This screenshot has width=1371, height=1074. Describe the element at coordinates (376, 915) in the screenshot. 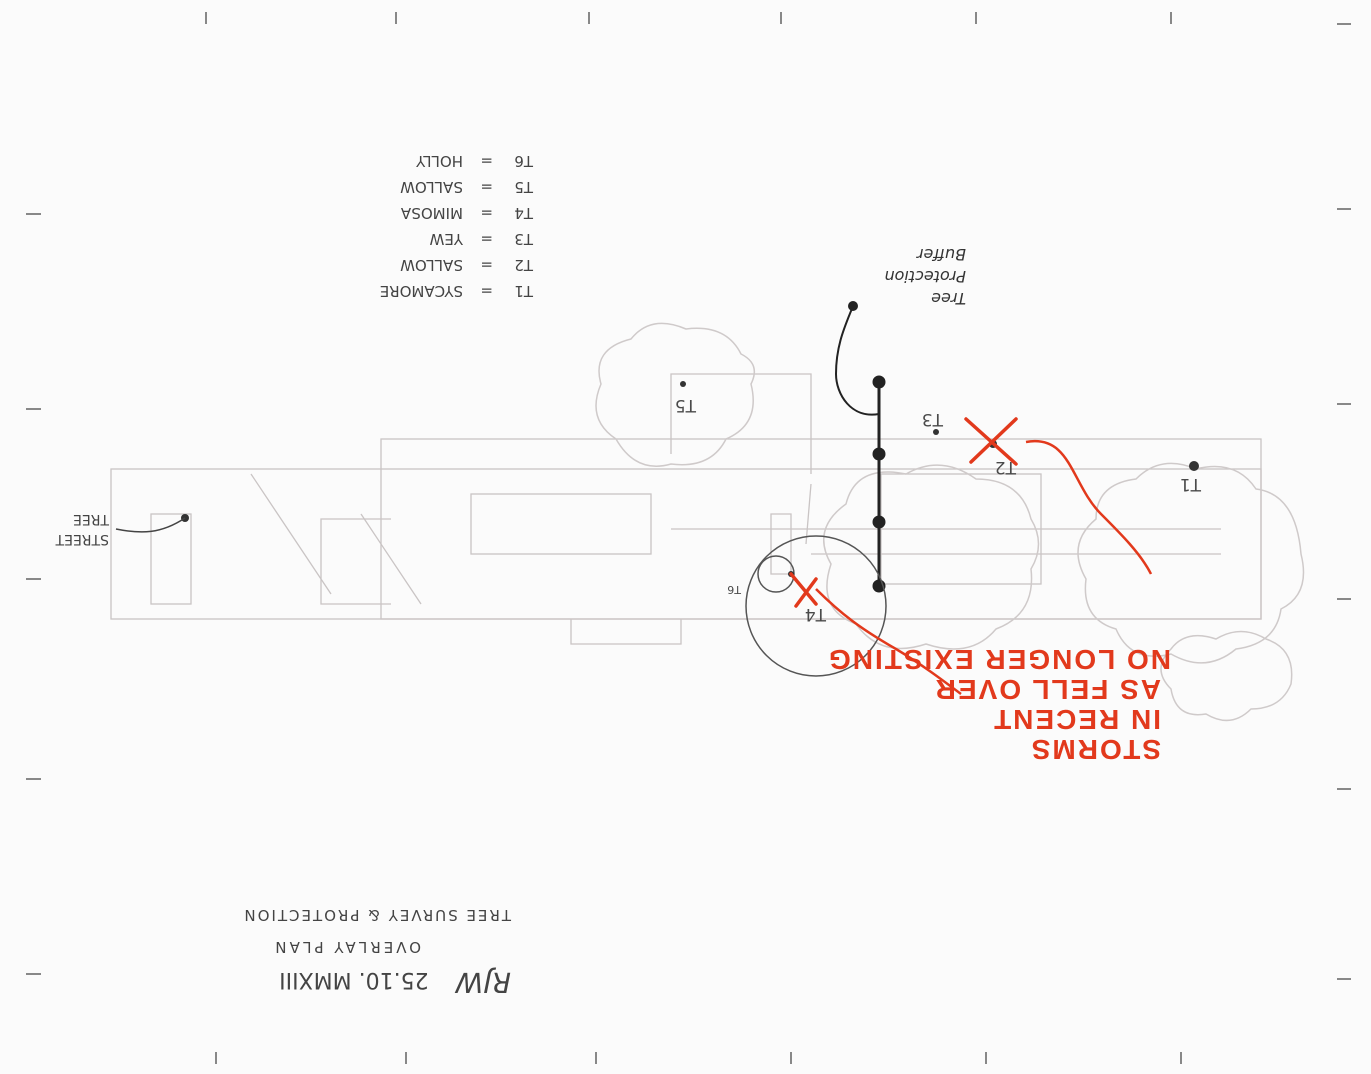

I see `title-line-1: TREE SURVEY & PROTECTION` at that location.